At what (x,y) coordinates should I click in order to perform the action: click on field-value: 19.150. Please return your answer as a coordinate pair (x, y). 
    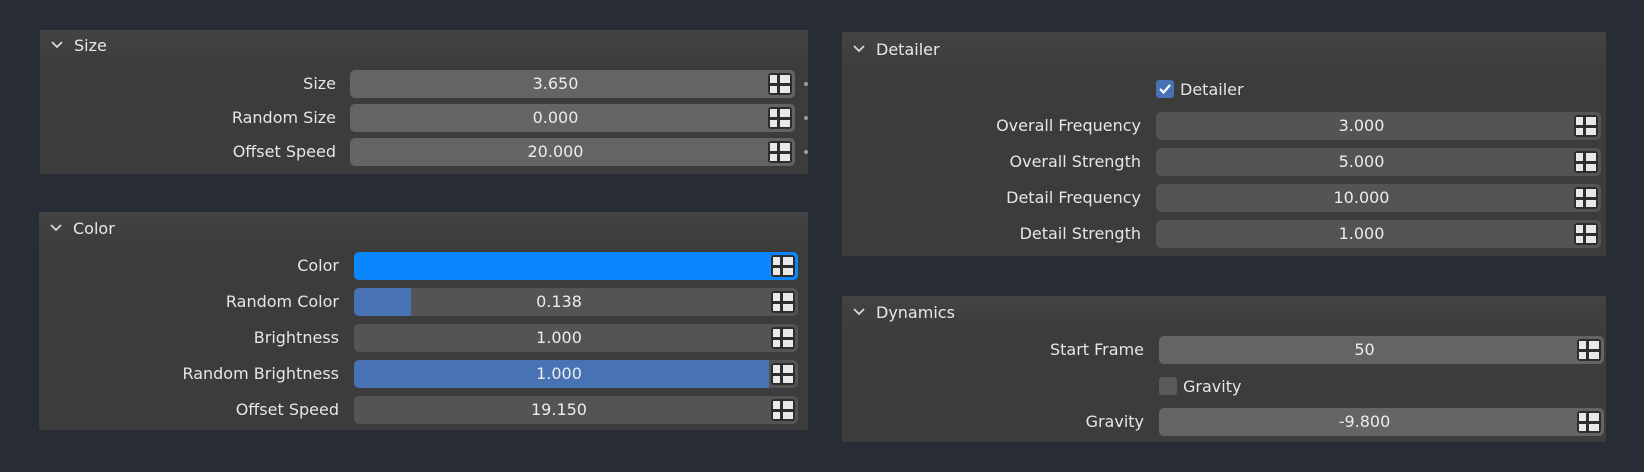
    Looking at the image, I should click on (559, 409).